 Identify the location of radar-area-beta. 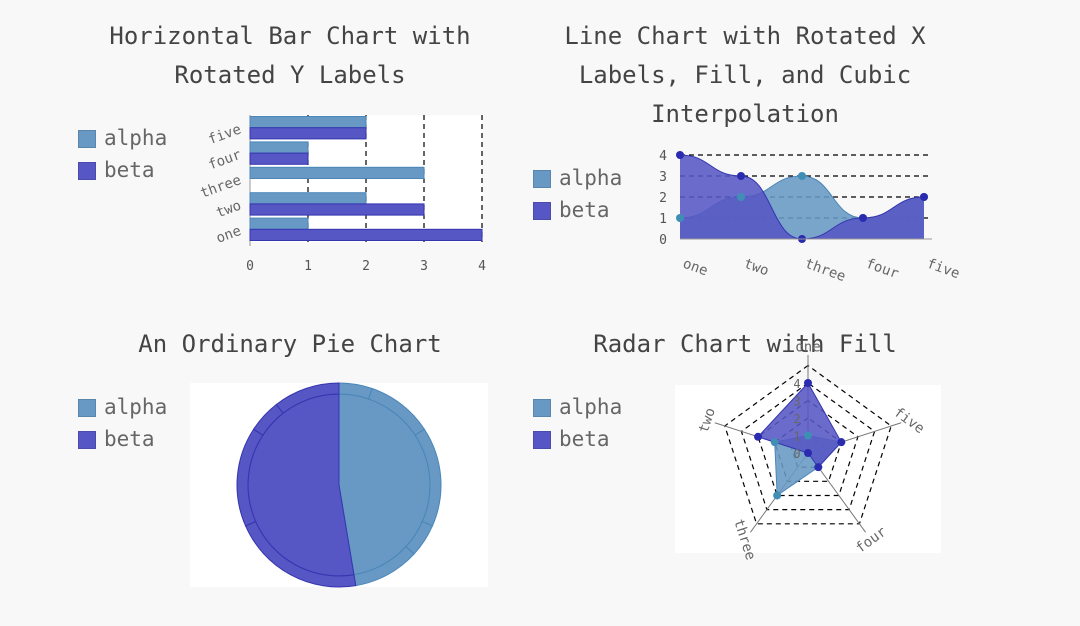
(799, 425).